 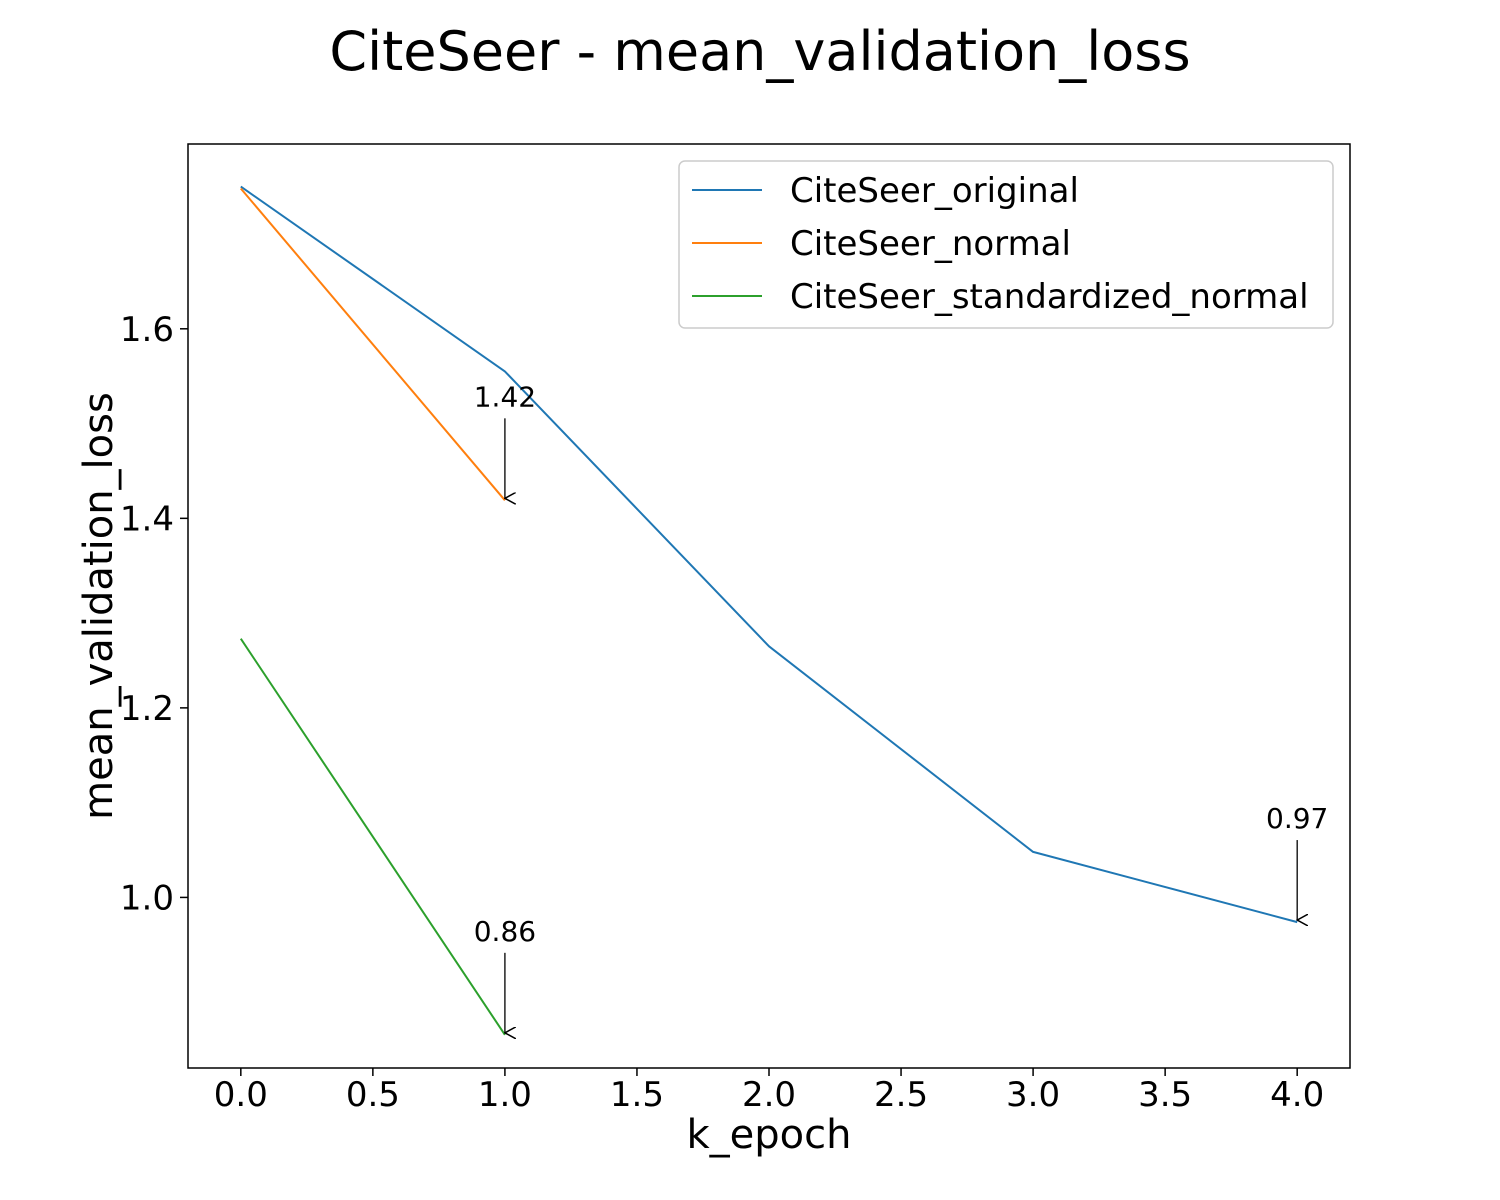 What do you see at coordinates (99, 606) in the screenshot?
I see `y-axis-label: mean_validation_loss` at bounding box center [99, 606].